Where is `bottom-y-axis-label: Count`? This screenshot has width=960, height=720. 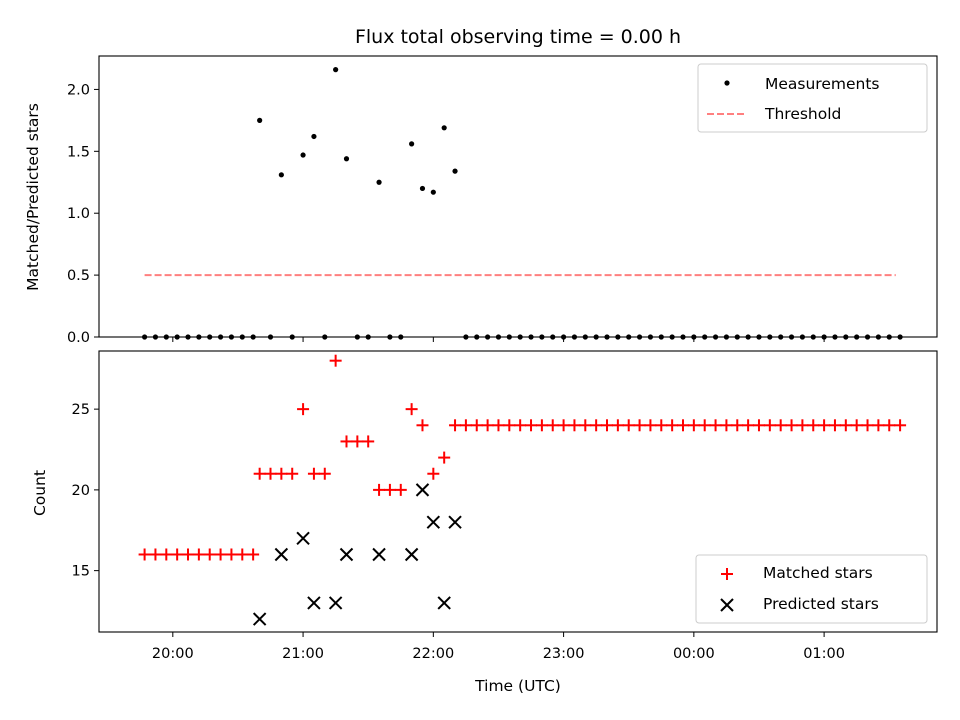
bottom-y-axis-label: Count is located at coordinates (40, 493).